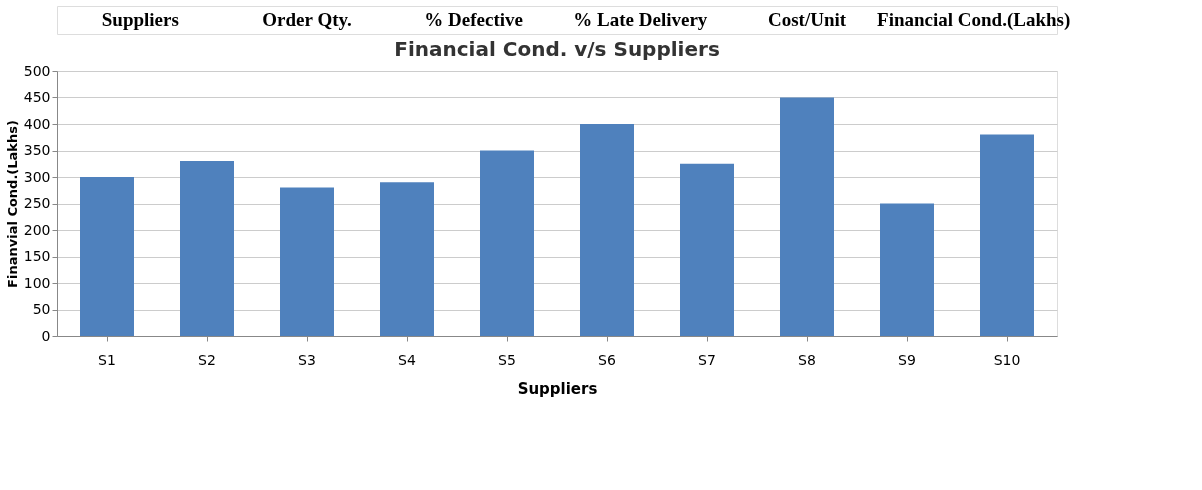  Describe the element at coordinates (37, 150) in the screenshot. I see `y-tick-label: 350` at that location.